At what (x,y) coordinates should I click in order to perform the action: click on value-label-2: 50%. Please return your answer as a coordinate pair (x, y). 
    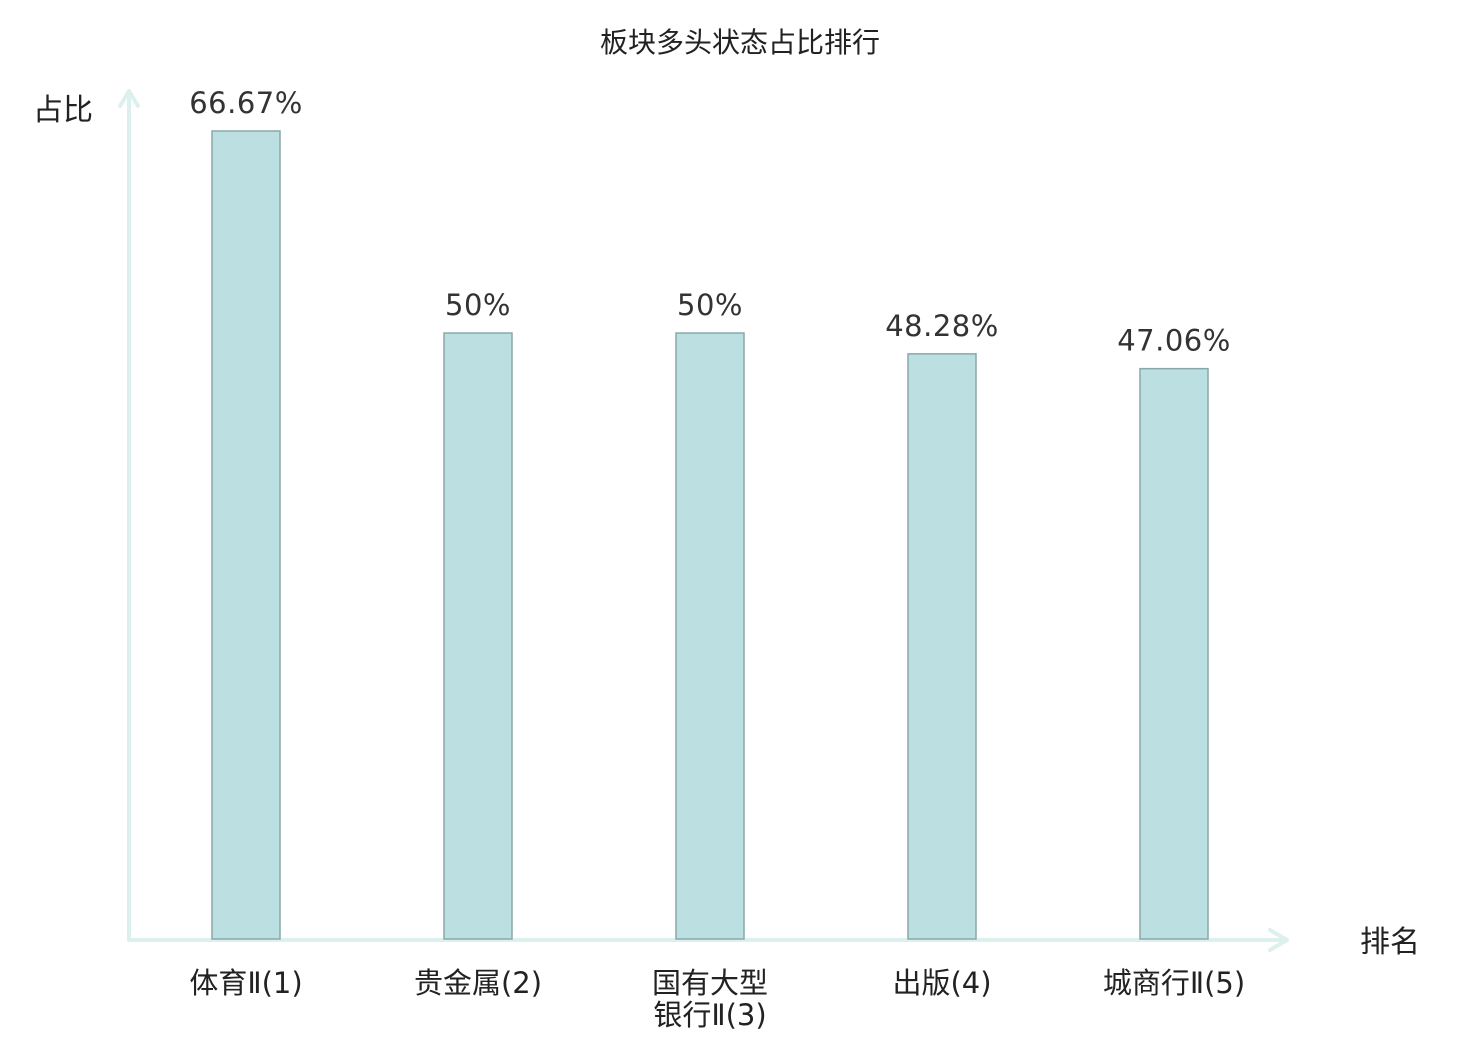
    Looking at the image, I should click on (478, 305).